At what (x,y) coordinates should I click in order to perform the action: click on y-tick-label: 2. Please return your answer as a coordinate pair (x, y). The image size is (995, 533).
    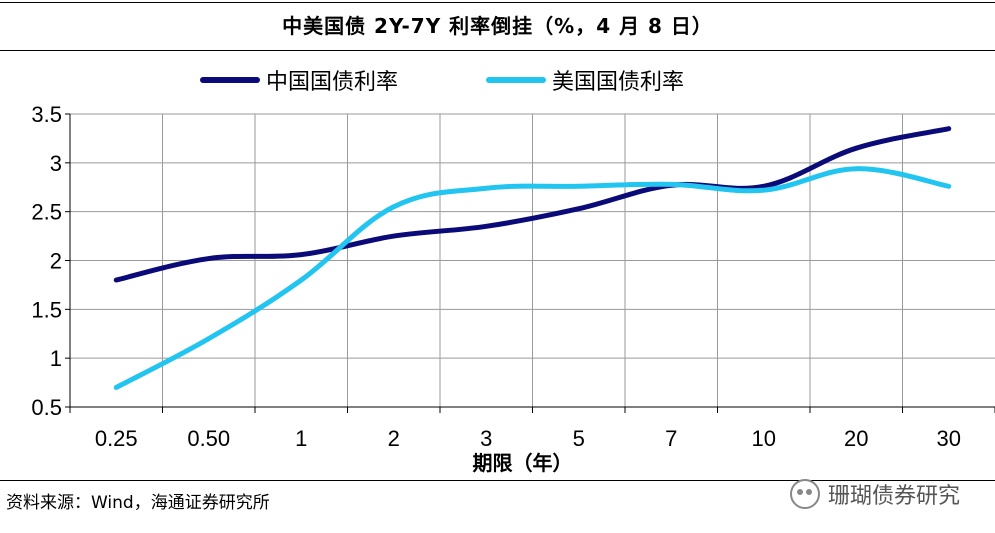
    Looking at the image, I should click on (56, 261).